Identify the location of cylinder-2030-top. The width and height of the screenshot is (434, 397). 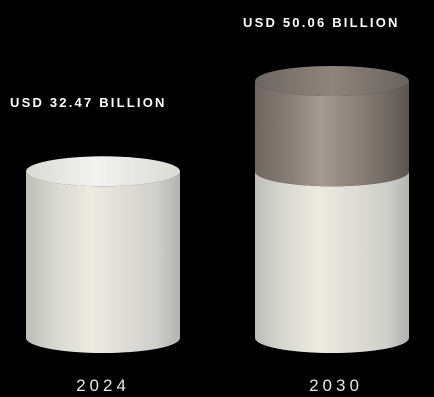
(332, 81).